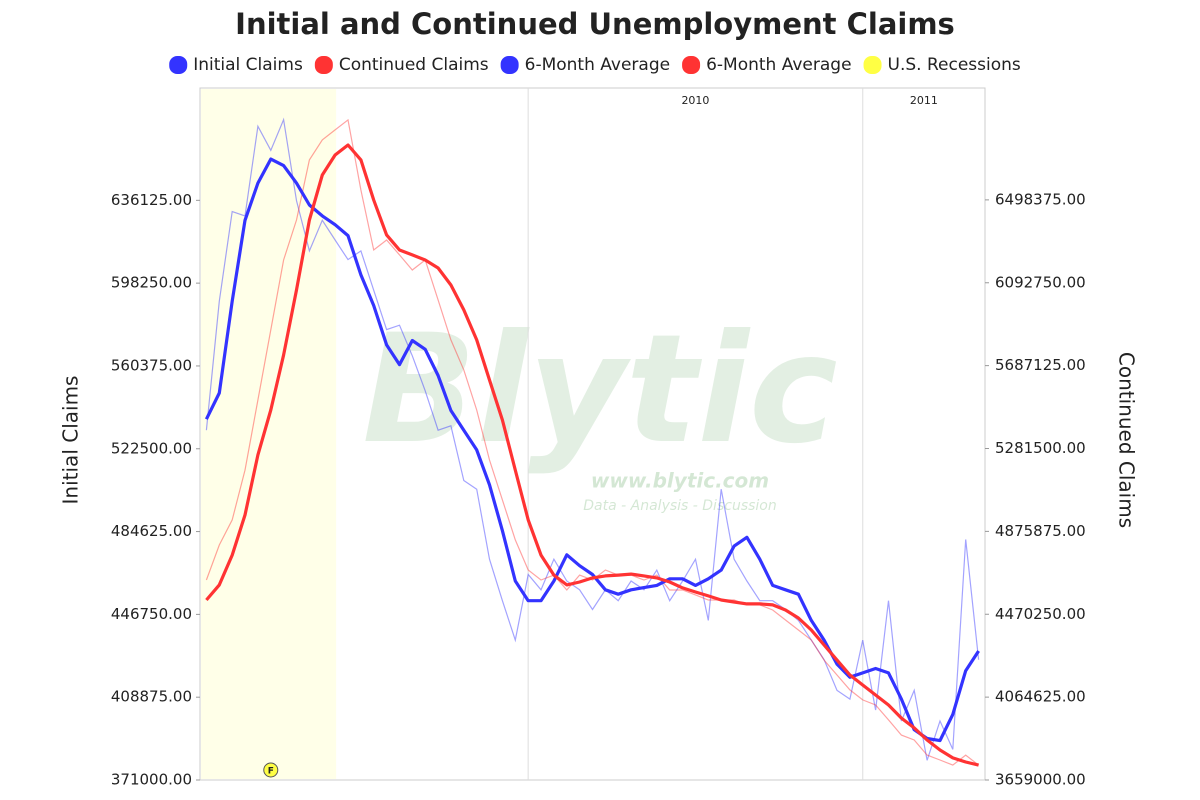 This screenshot has width=1200, height=800. I want to click on legend-label: Initial Claims, so click(248, 65).